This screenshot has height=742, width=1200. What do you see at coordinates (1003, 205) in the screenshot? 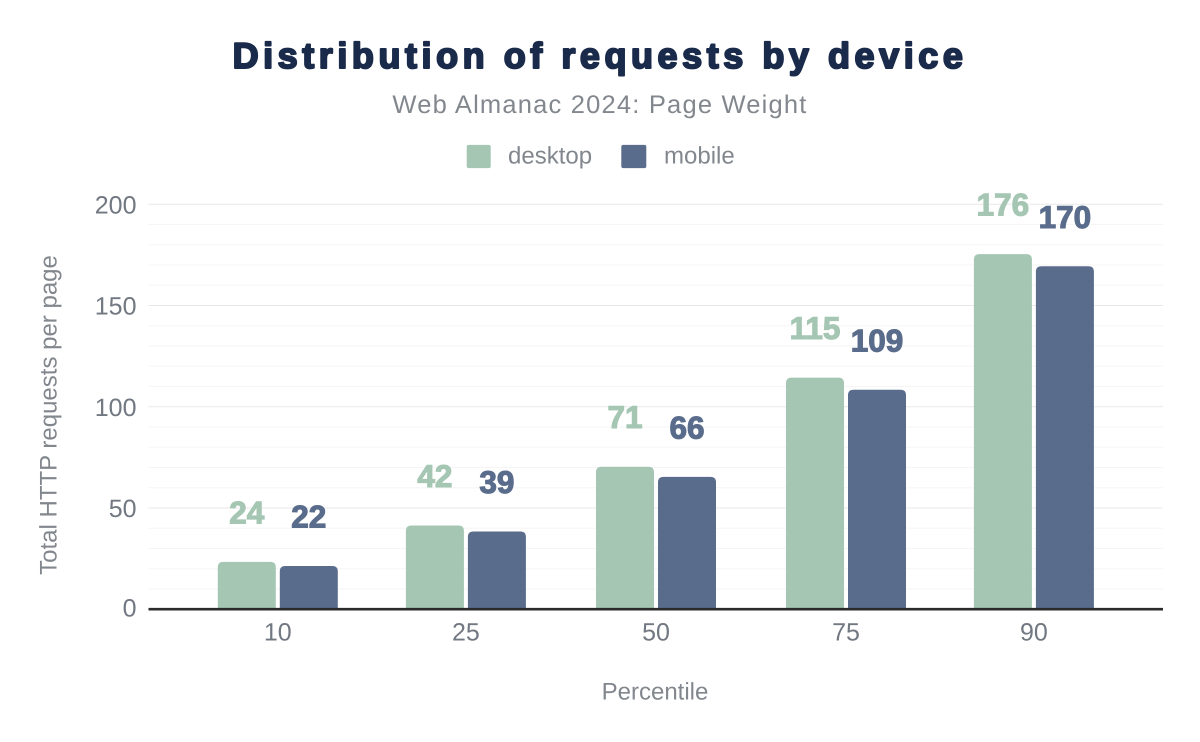
I see `svg-text: 176` at bounding box center [1003, 205].